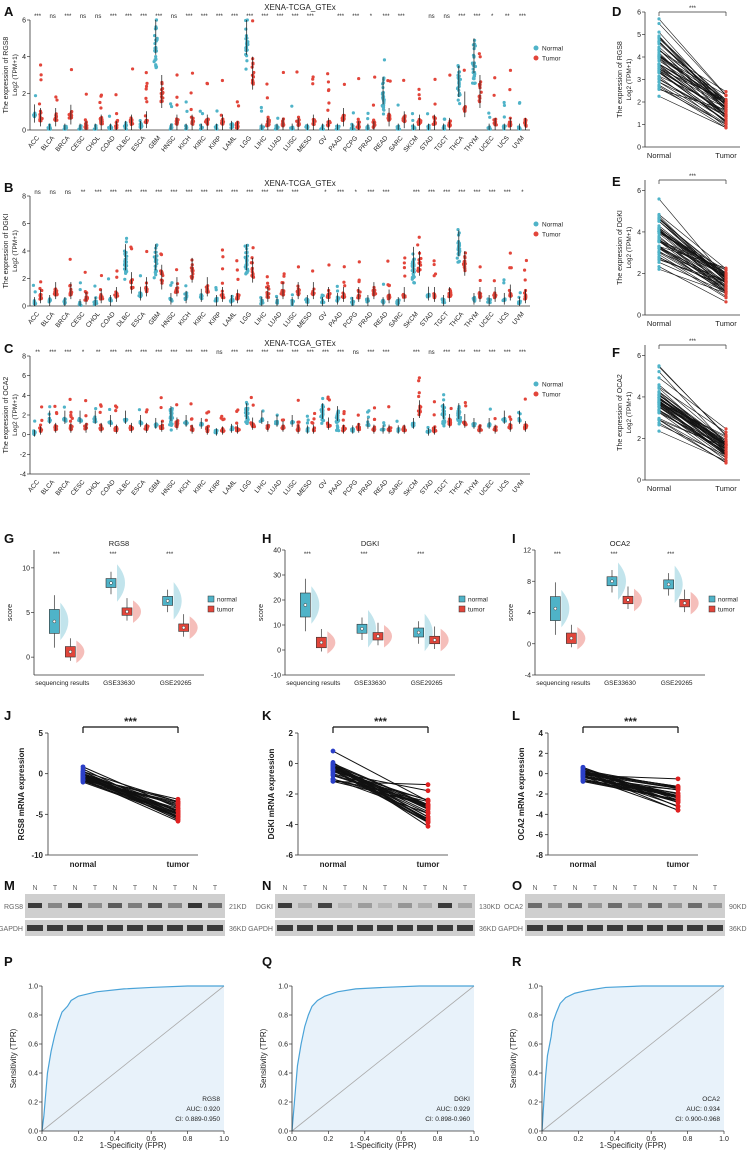  Describe the element at coordinates (518, 319) in the screenshot. I see `cancer-label: UVM` at that location.